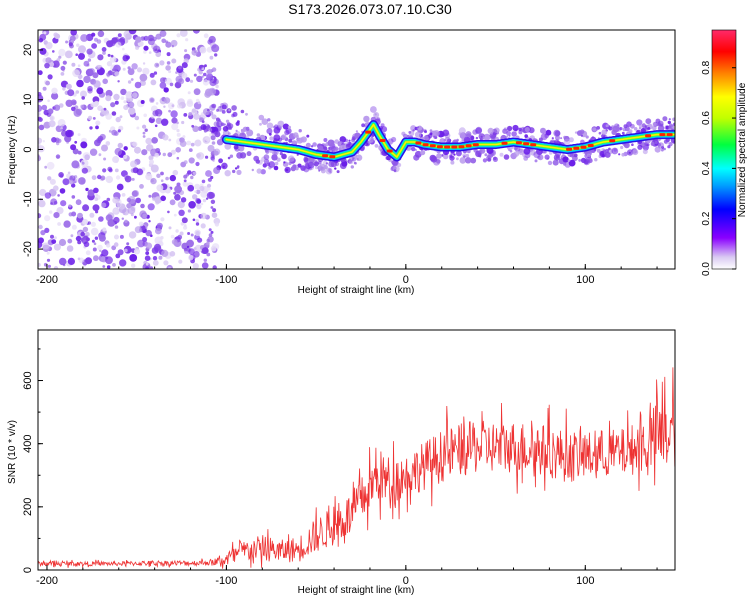  What do you see at coordinates (28, 507) in the screenshot?
I see `snr-y-tick-label: 200` at bounding box center [28, 507].